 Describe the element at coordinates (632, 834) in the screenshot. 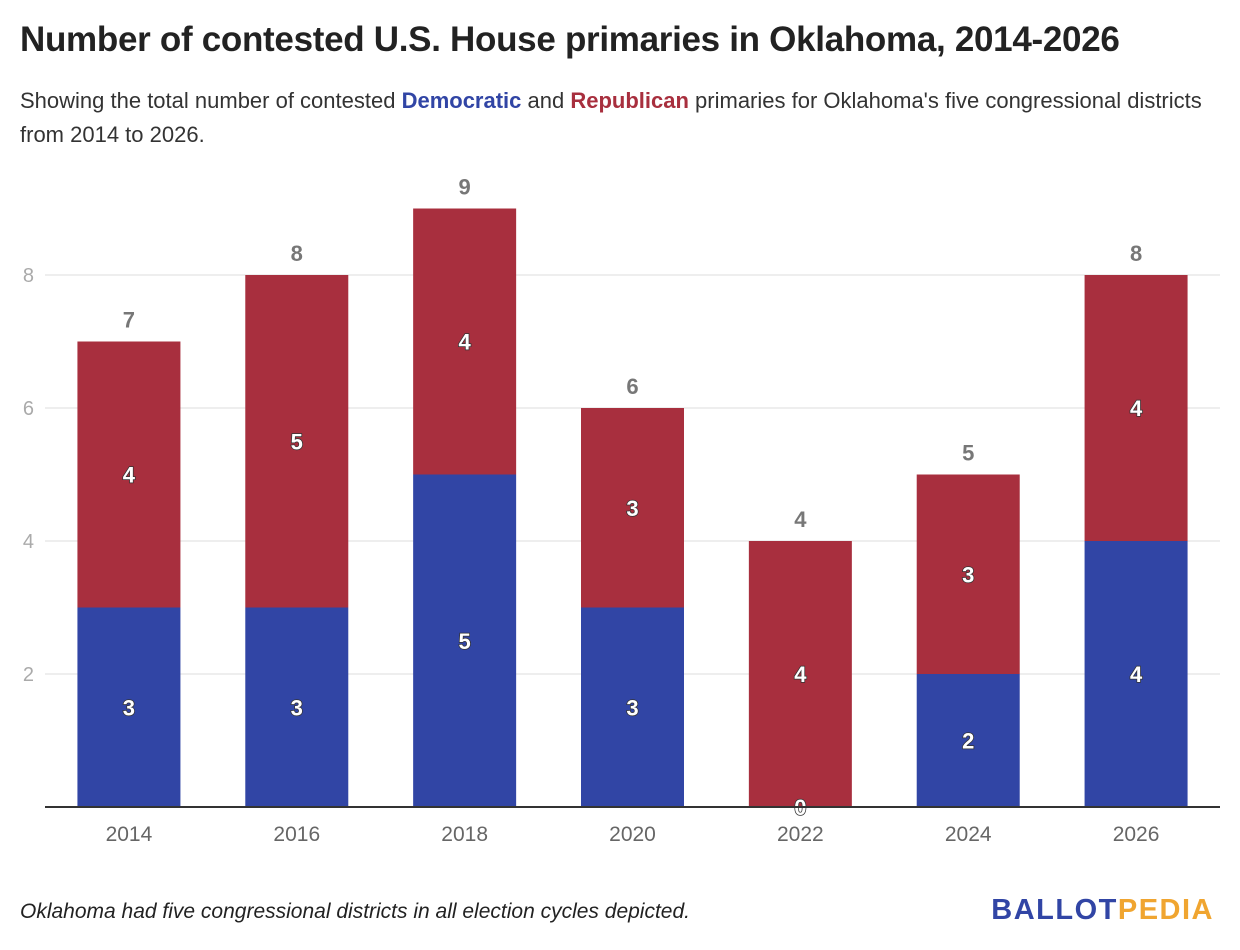

I see `x-tick-label: 2020` at that location.